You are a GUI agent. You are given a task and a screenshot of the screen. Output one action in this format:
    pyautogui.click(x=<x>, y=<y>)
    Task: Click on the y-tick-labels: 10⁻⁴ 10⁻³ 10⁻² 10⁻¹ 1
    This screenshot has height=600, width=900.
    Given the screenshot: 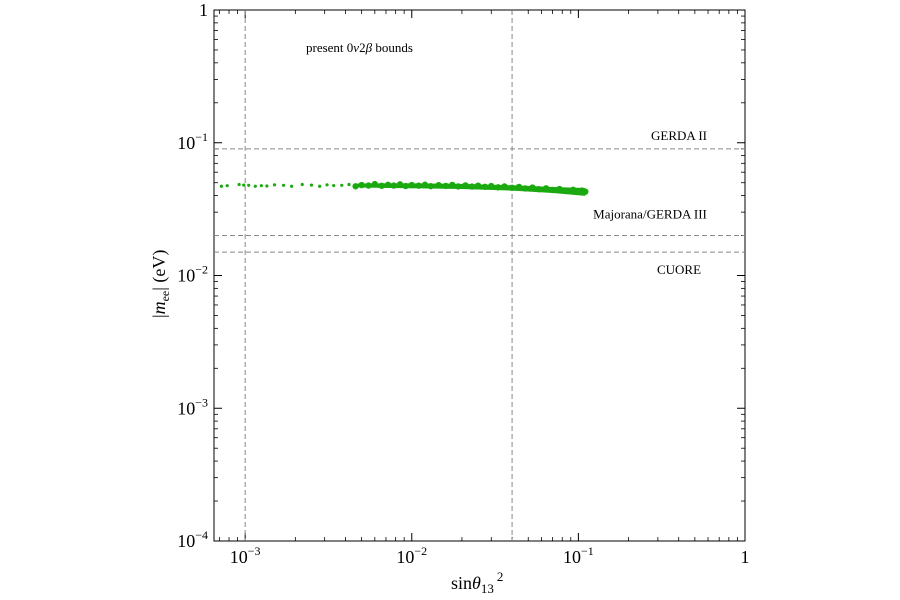 What is the action you would take?
    pyautogui.click(x=192, y=275)
    